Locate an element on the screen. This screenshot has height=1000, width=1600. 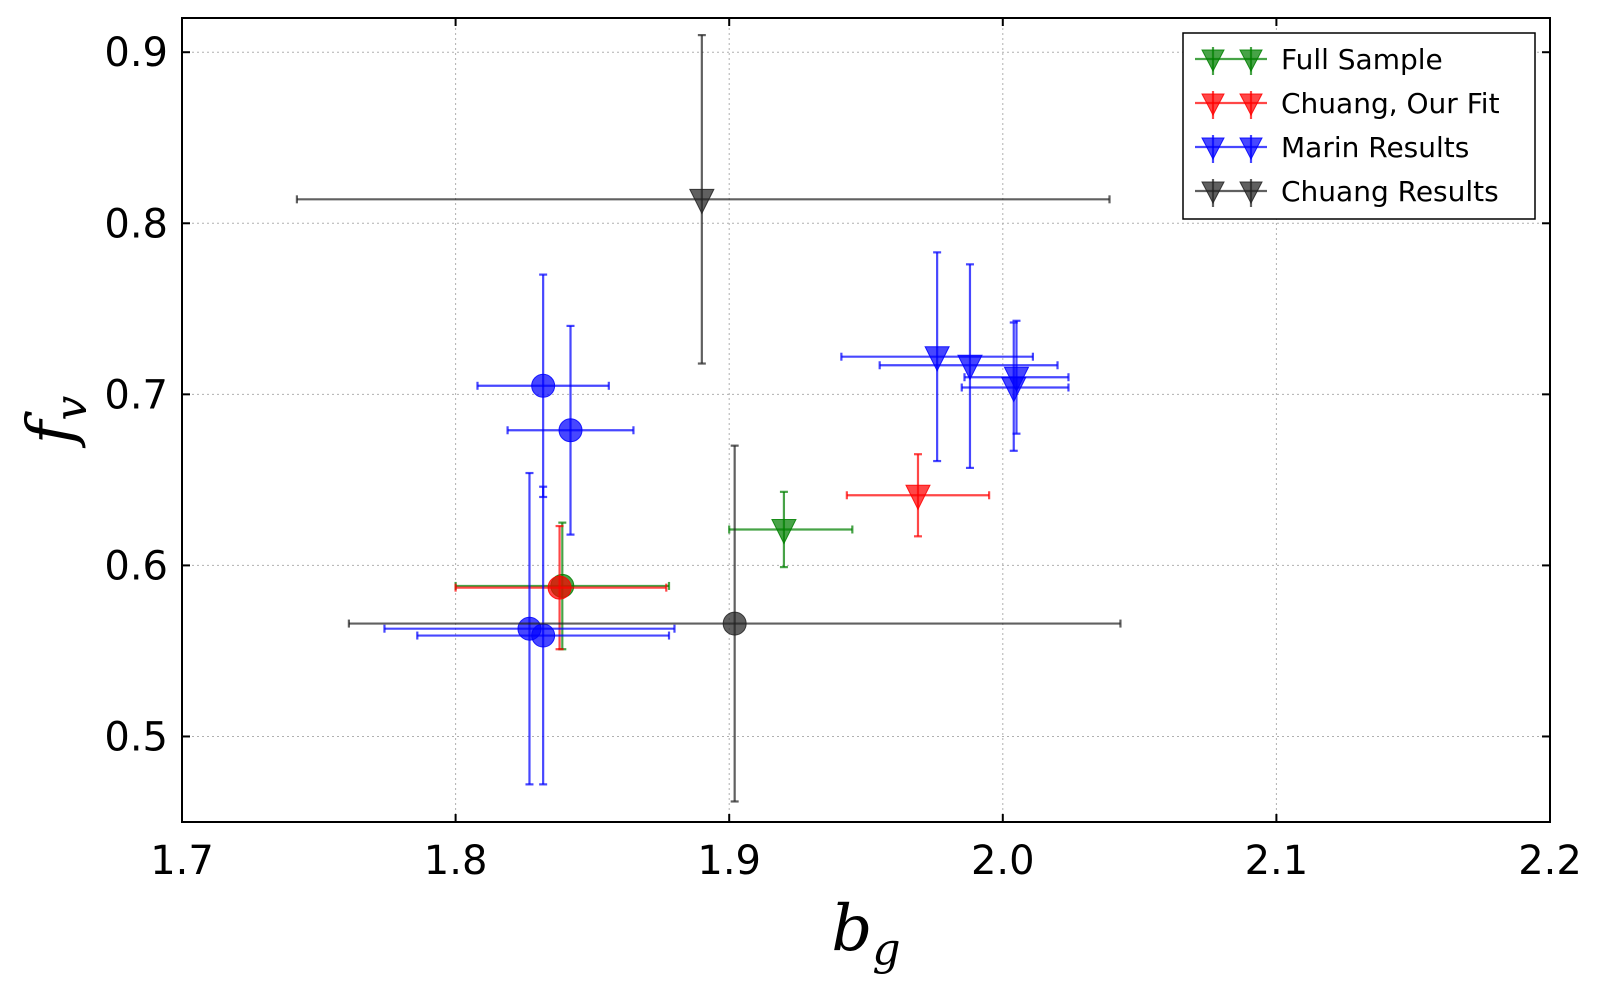
legend-entry: Chuang Results is located at coordinates (1347, 191).